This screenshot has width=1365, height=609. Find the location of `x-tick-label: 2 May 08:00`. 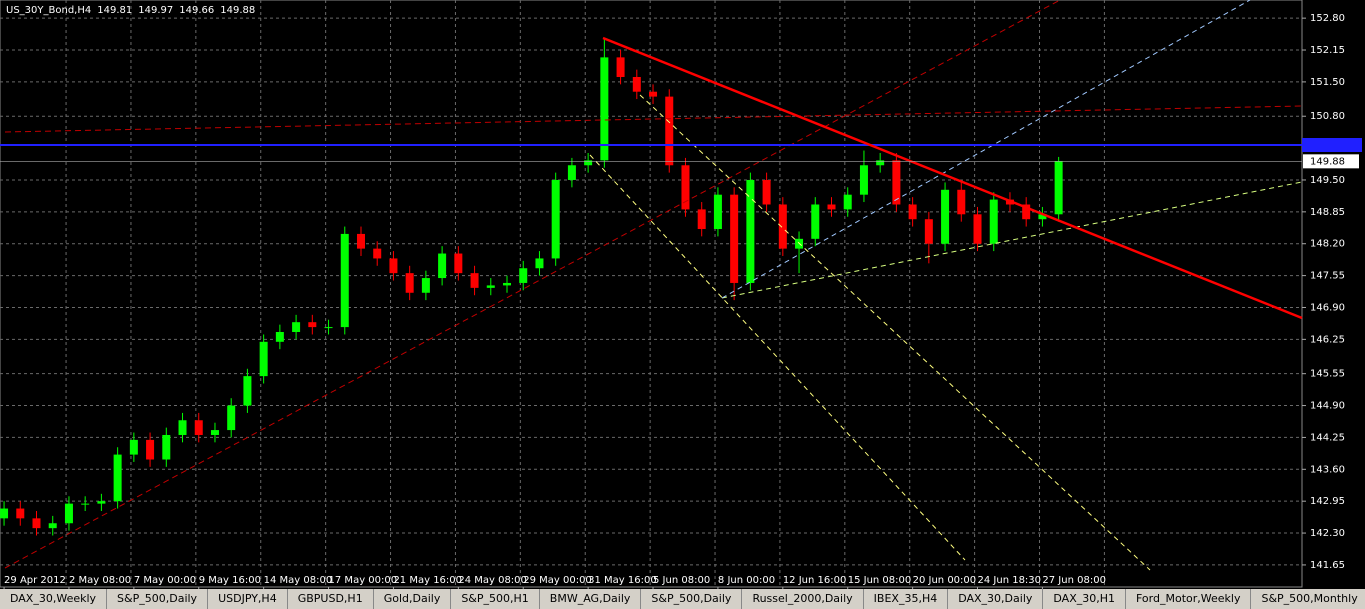

x-tick-label: 2 May 08:00 is located at coordinates (100, 580).